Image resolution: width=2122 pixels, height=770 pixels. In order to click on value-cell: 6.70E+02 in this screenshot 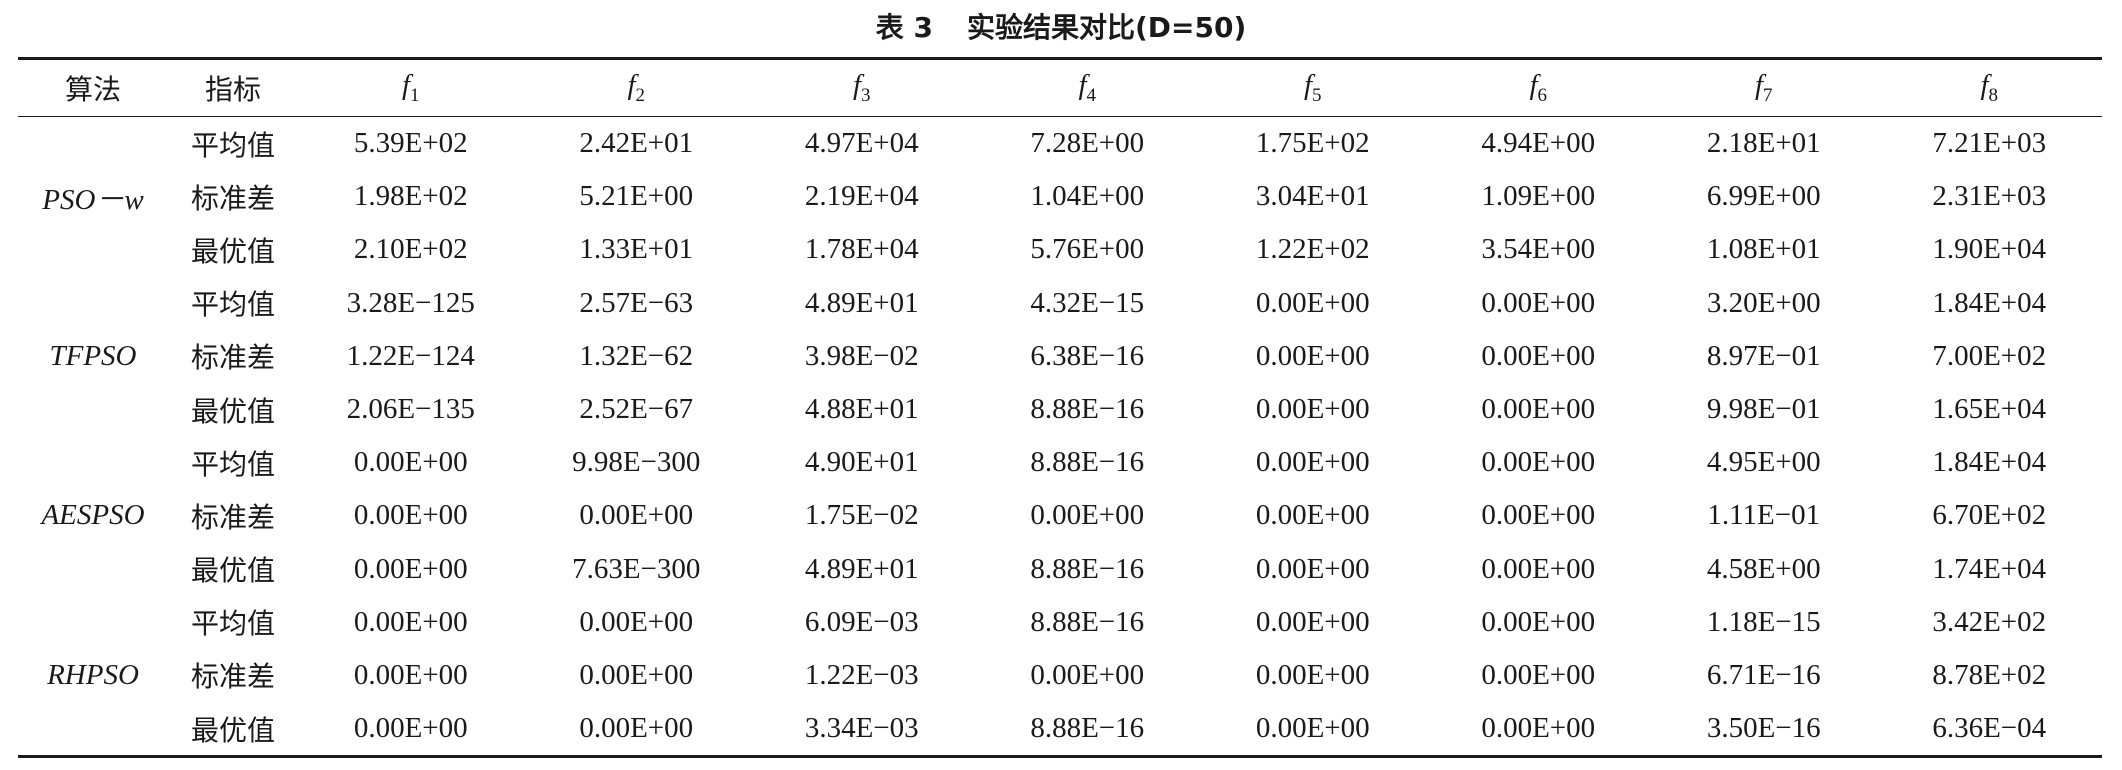, I will do `click(1989, 515)`.